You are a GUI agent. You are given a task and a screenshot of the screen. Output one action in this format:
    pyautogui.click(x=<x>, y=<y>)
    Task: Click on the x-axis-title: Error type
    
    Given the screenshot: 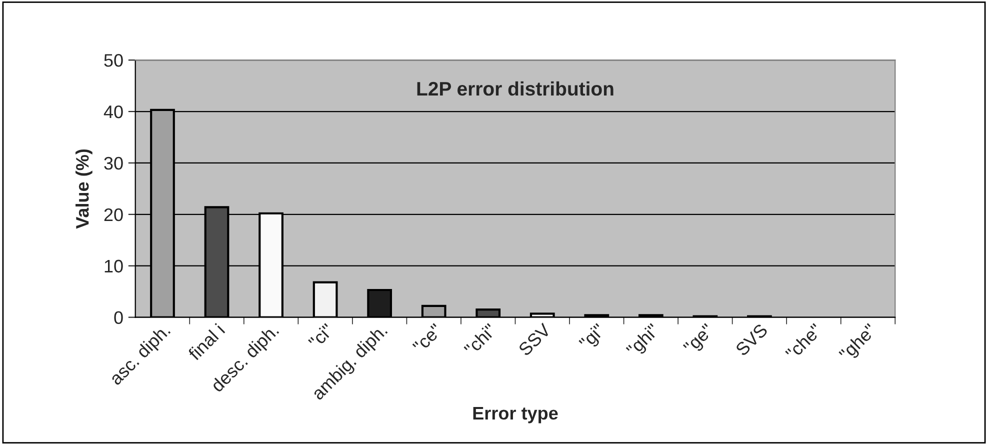 What is the action you would take?
    pyautogui.click(x=515, y=415)
    